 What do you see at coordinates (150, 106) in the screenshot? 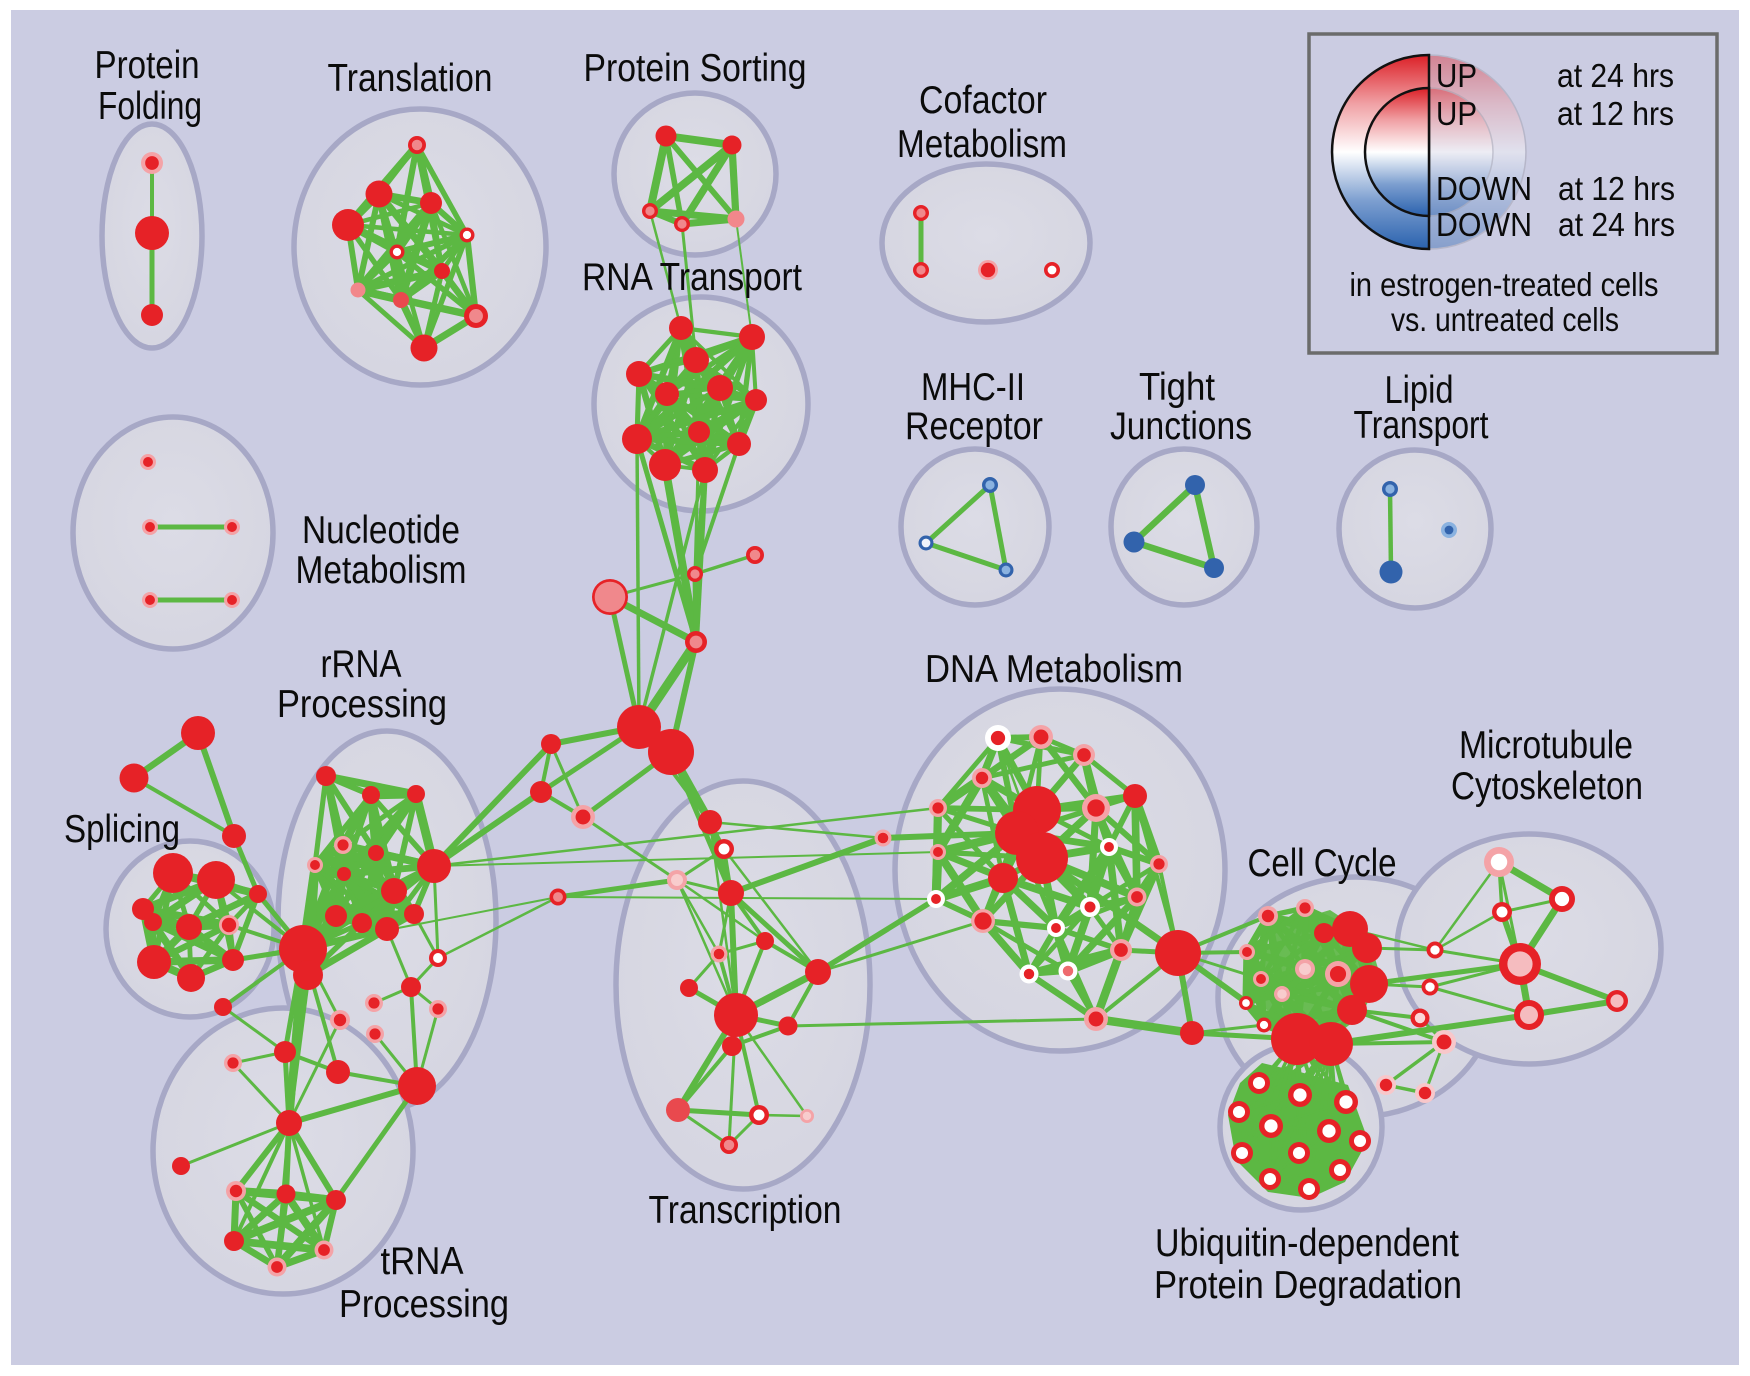
I see `svg-text: Folding` at bounding box center [150, 106].